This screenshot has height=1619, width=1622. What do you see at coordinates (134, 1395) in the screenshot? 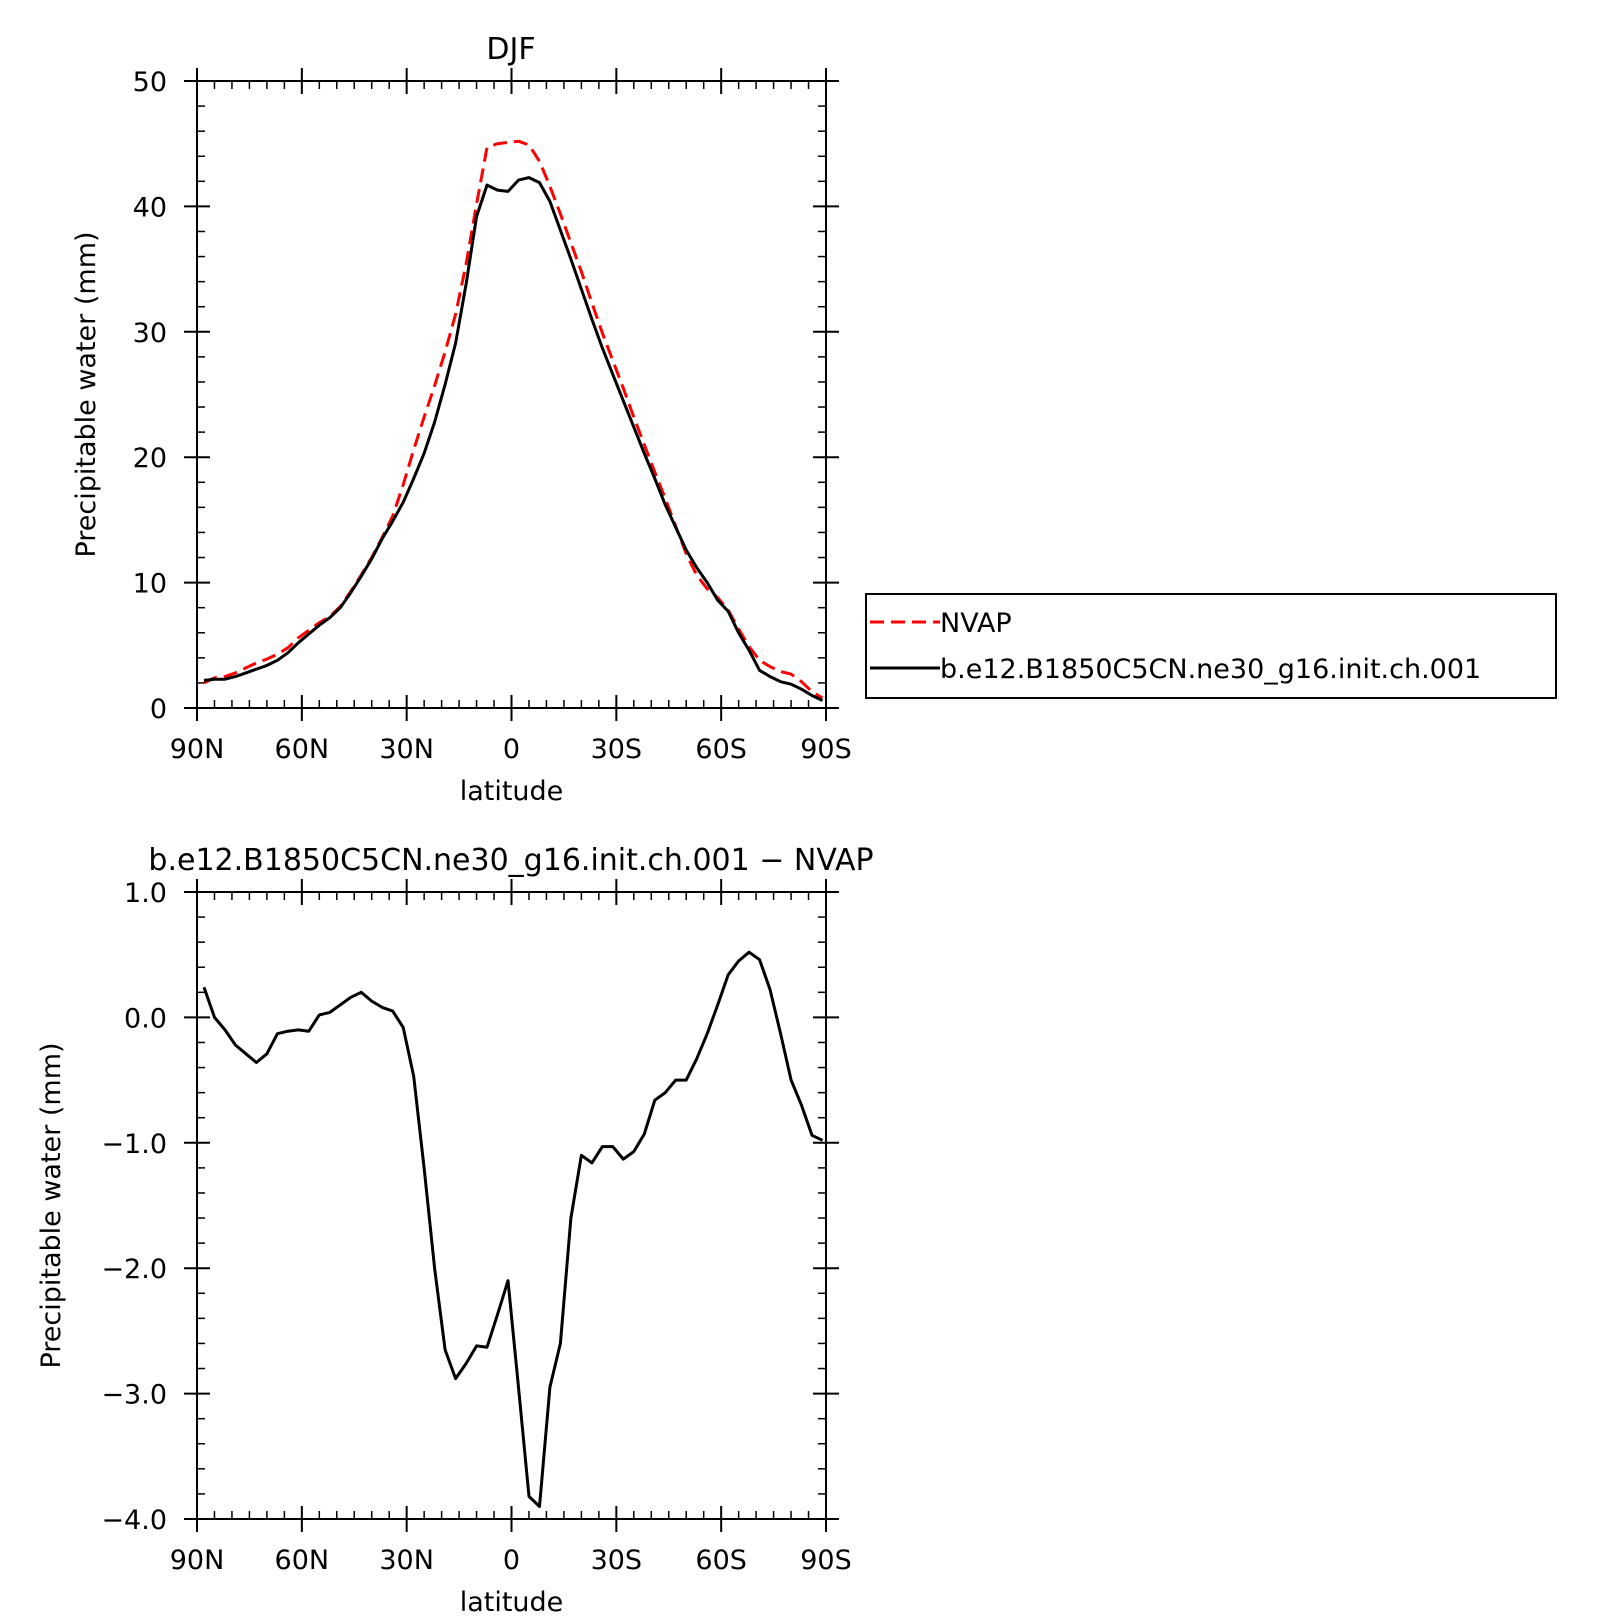
I see `y-tick-label: −3.0` at bounding box center [134, 1395].